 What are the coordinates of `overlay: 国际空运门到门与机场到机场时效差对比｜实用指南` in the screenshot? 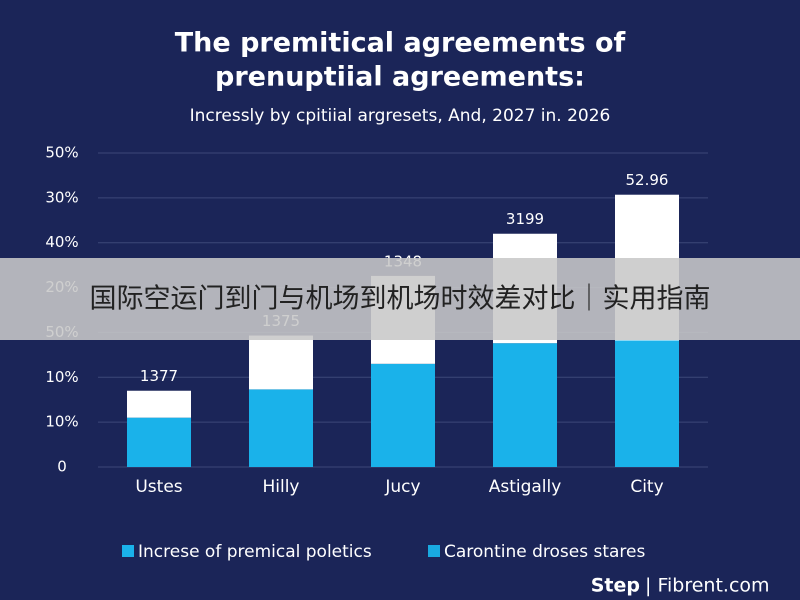 It's located at (400, 299).